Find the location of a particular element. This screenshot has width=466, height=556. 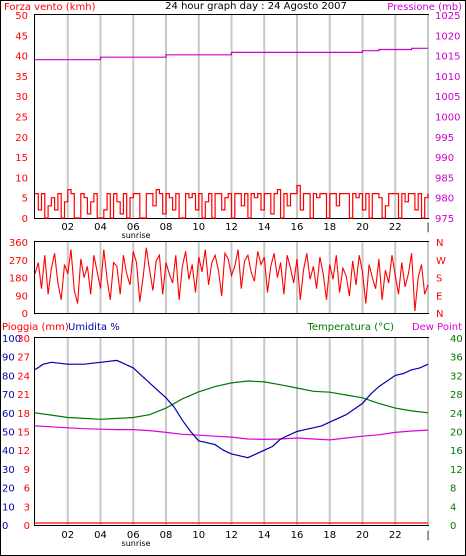

x-tick-label: 22 is located at coordinates (395, 535).